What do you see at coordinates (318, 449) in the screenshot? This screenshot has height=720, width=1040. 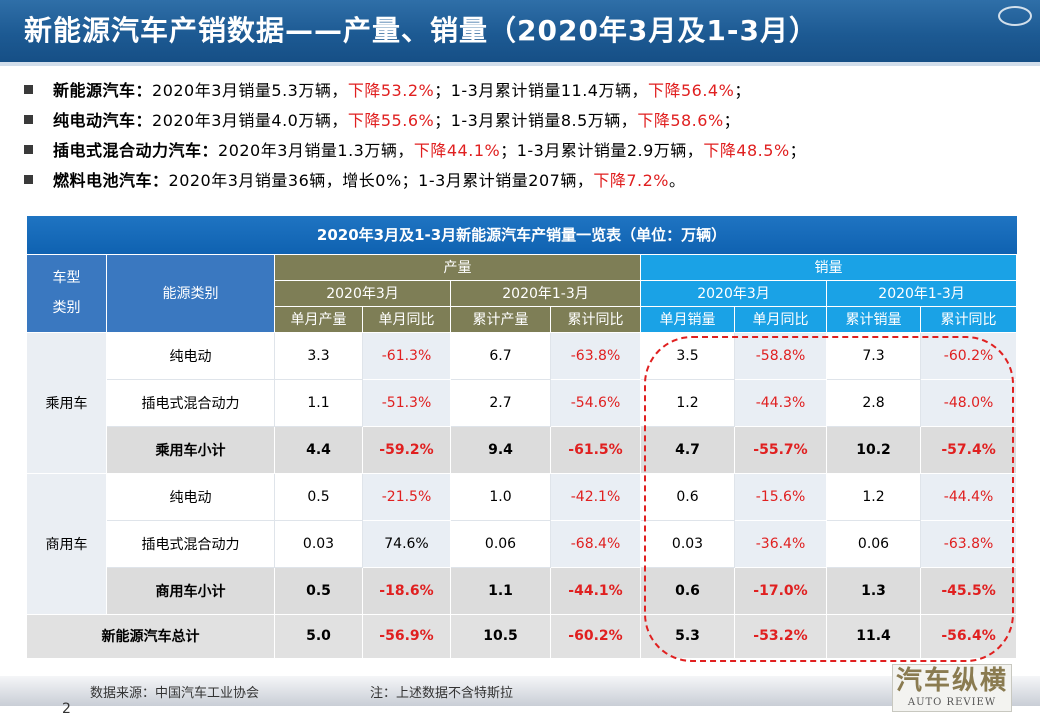 I see `value-cell: 4.4` at bounding box center [318, 449].